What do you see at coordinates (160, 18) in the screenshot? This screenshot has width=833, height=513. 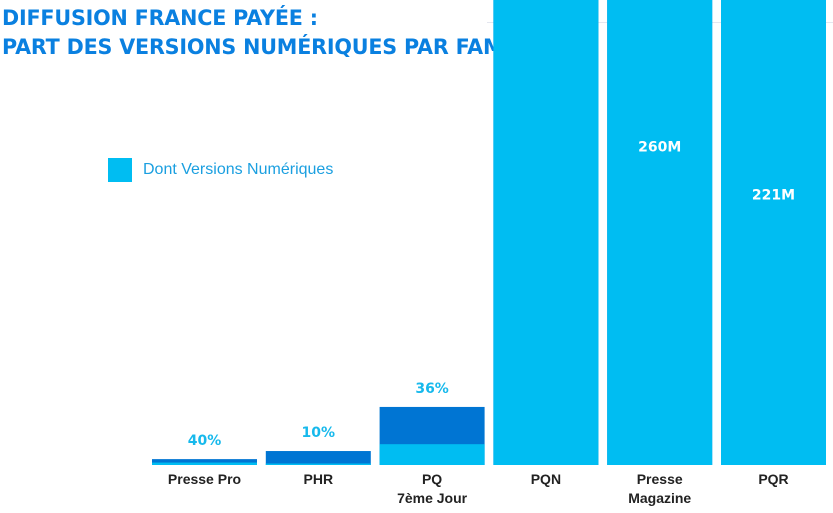 I see `chart-title-line-1: DIFFUSION FRANCE PAYÉE :` at bounding box center [160, 18].